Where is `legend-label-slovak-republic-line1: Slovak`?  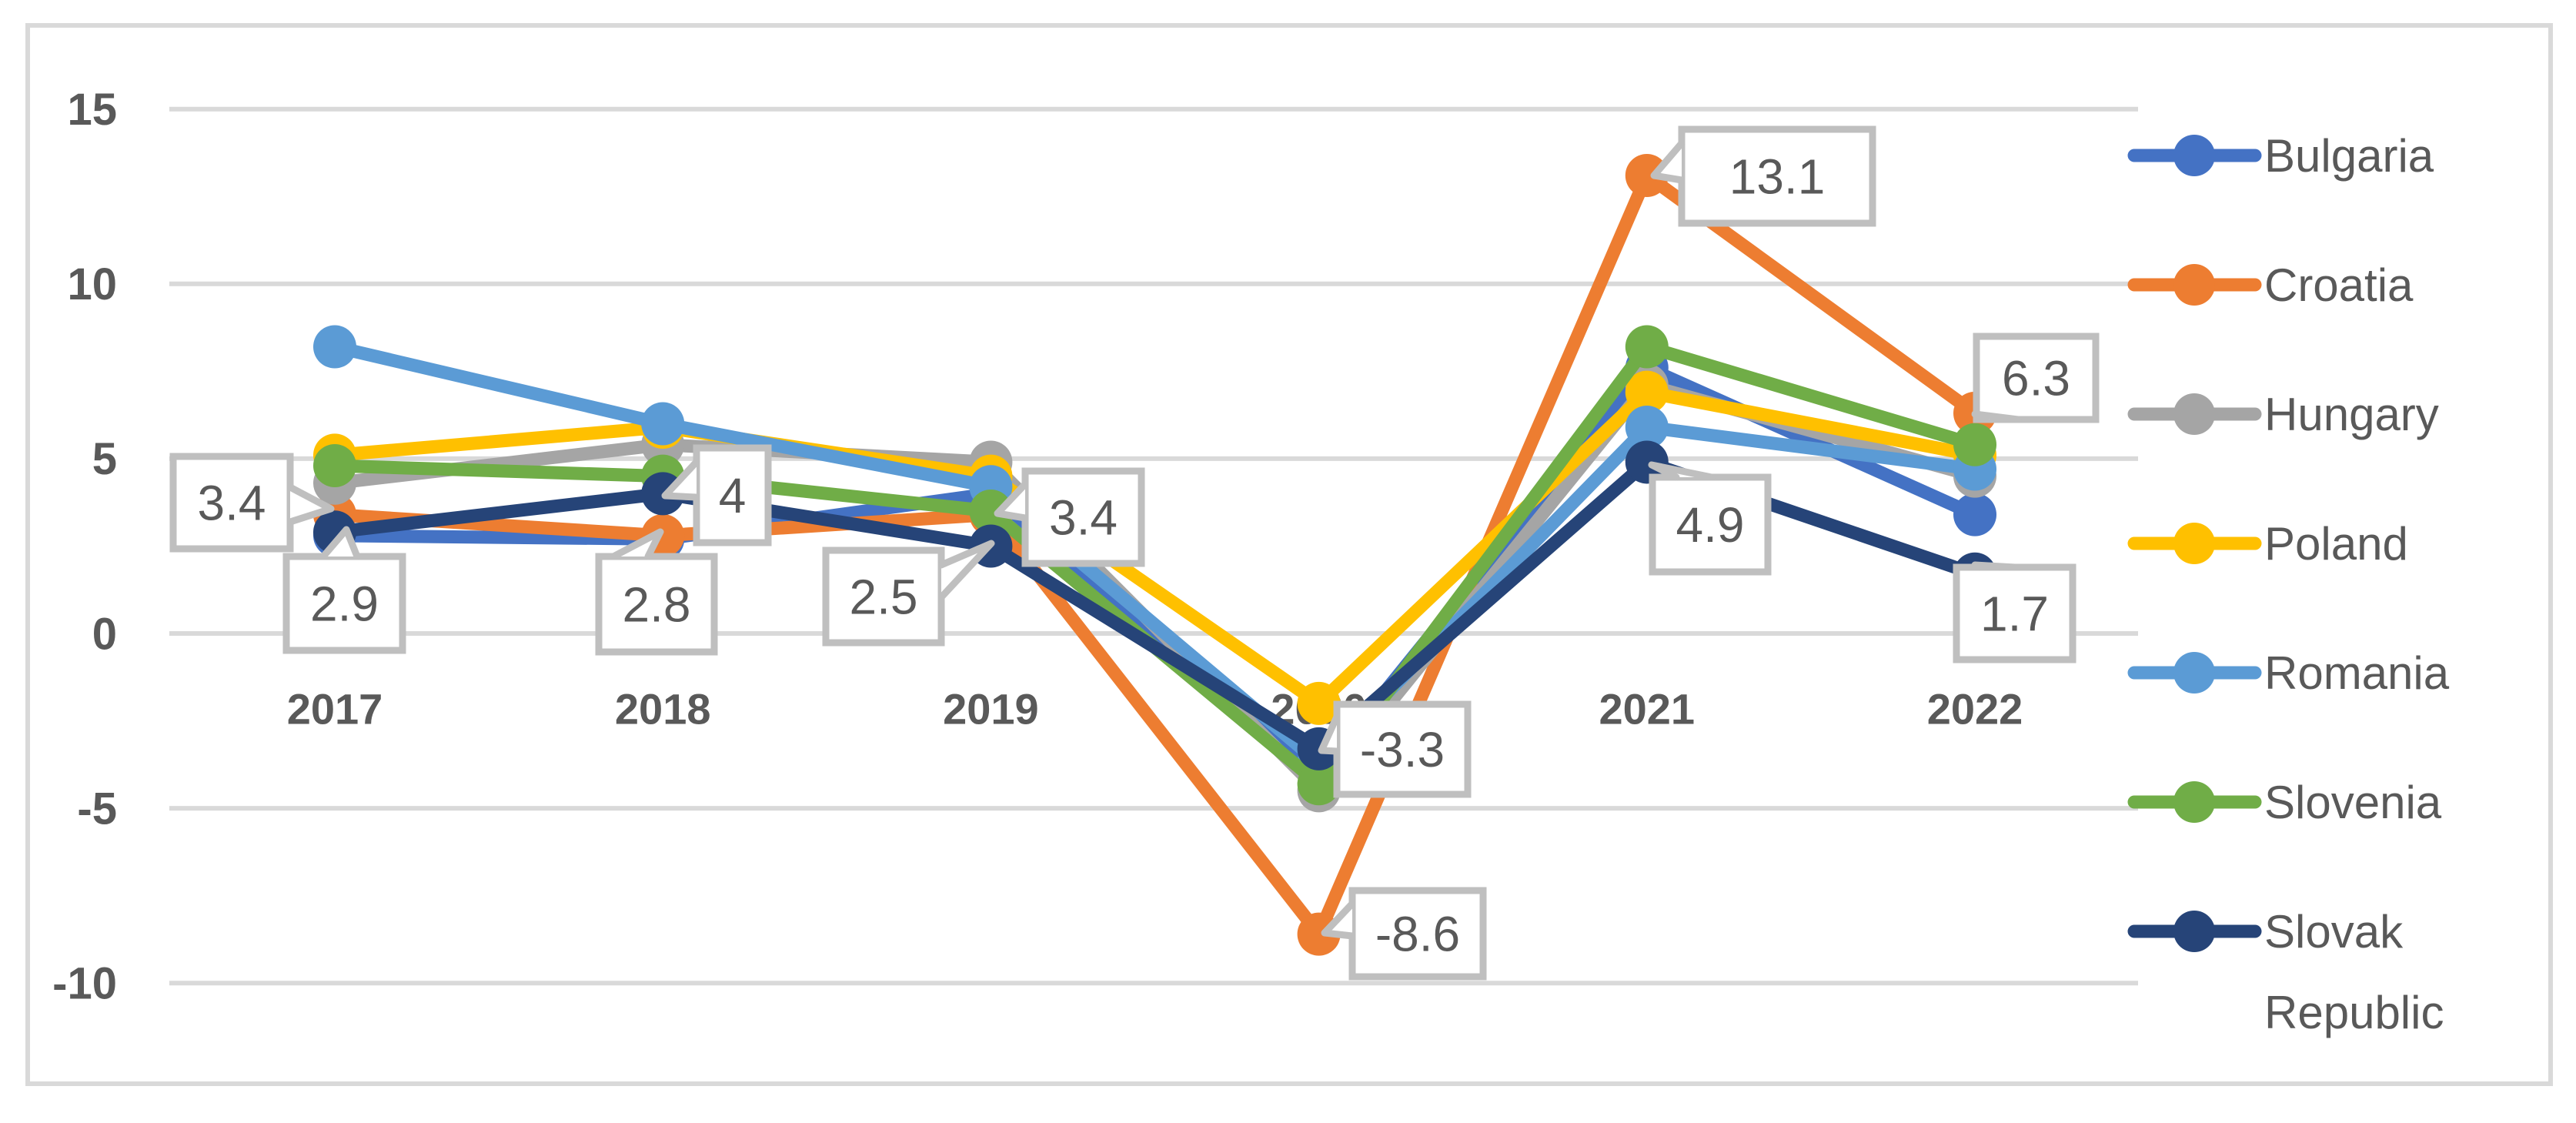 legend-label-slovak-republic-line1: Slovak is located at coordinates (2334, 932).